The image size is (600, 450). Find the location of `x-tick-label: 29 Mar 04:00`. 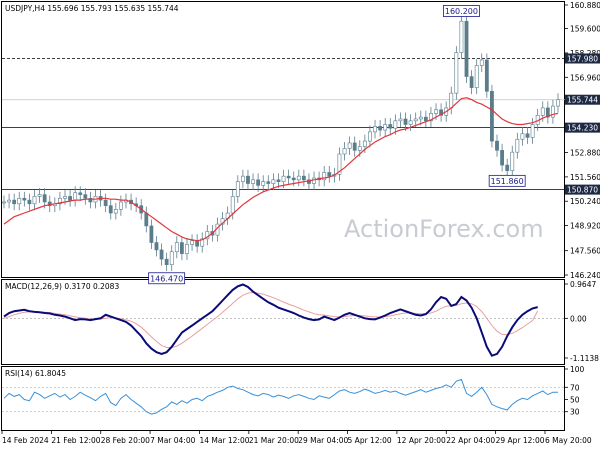

x-tick-label: 29 Mar 04:00 is located at coordinates (323, 440).